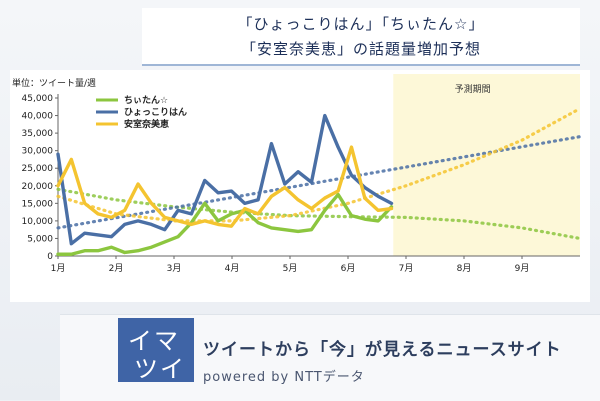 The width and height of the screenshot is (600, 401). Describe the element at coordinates (232, 268) in the screenshot. I see `x-tick-label: 4月` at that location.